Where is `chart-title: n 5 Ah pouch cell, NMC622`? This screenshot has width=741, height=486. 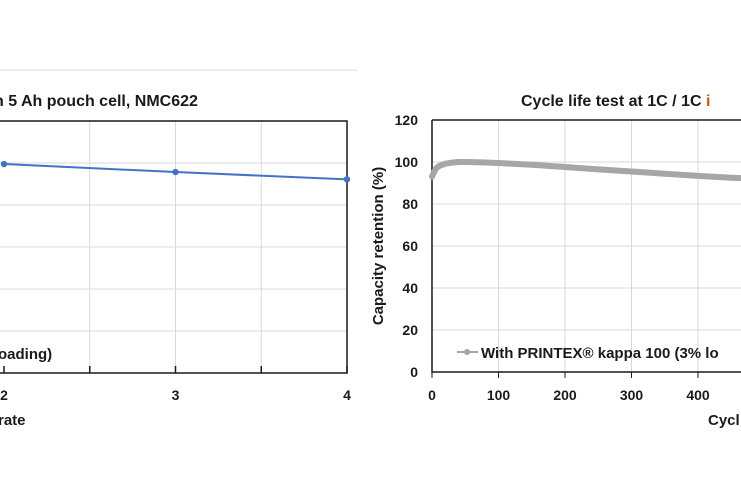
chart-title: n 5 Ah pouch cell, NMC622 is located at coordinates (99, 101).